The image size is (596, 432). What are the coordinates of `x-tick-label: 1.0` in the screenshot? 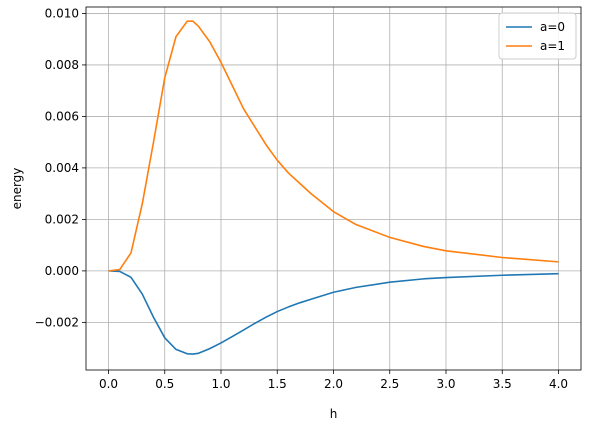 It's located at (220, 384).